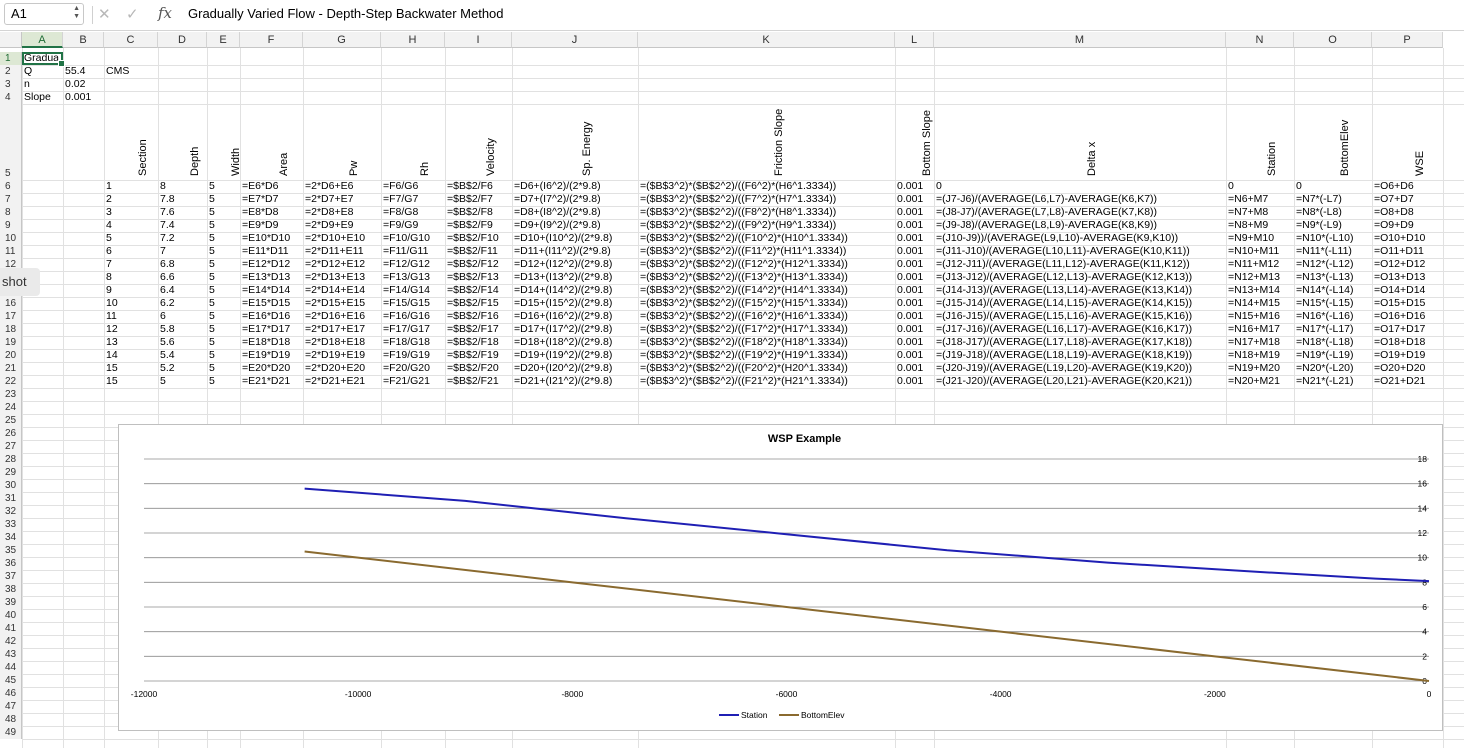 The height and width of the screenshot is (748, 1464). I want to click on cell-b3: 0.02, so click(75, 84).